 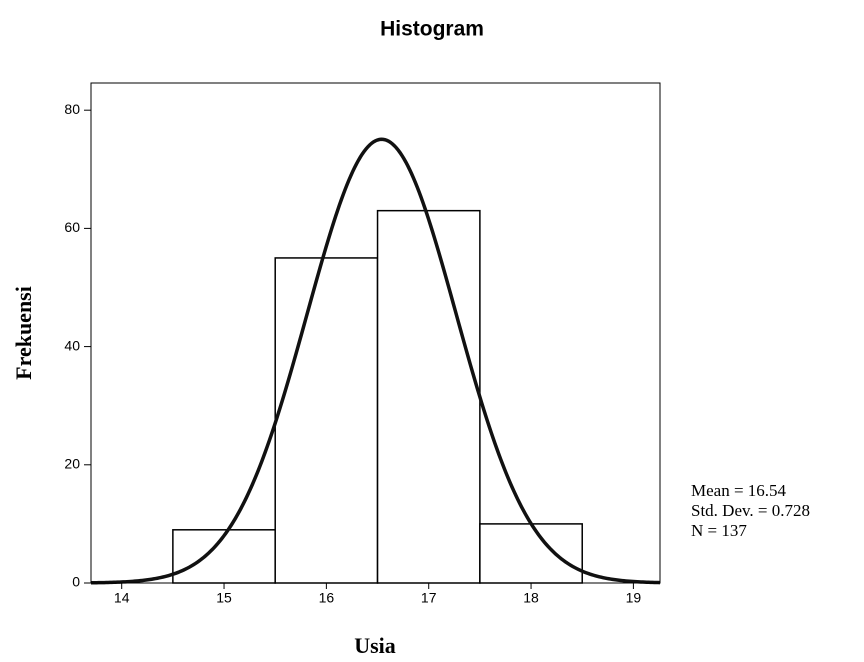 What do you see at coordinates (72, 109) in the screenshot?
I see `y-tick-label: 80` at bounding box center [72, 109].